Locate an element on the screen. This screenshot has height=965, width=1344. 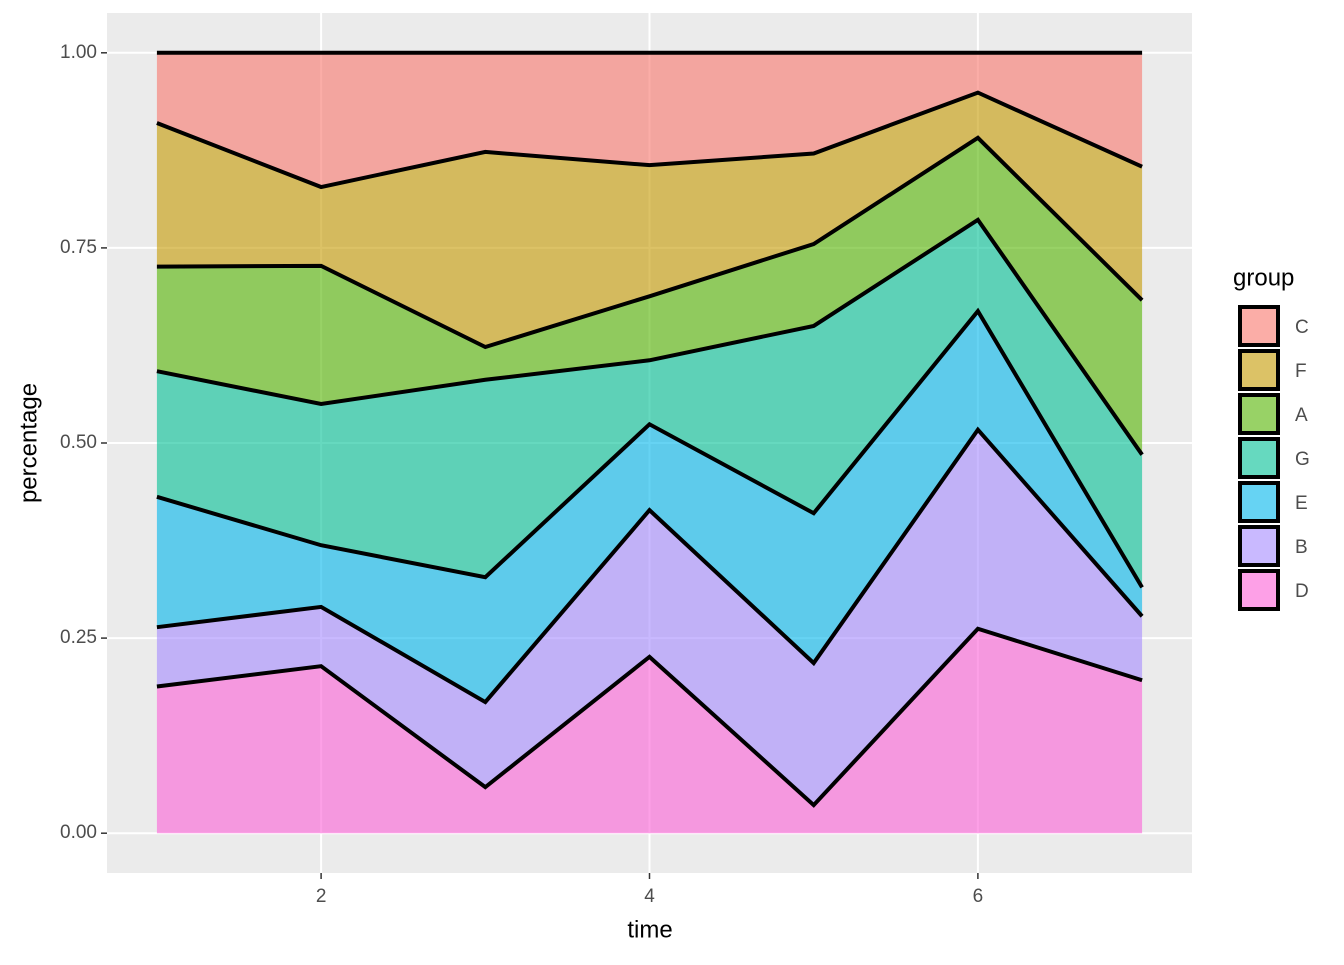
y-tick-label: 1.00 is located at coordinates (78, 52).